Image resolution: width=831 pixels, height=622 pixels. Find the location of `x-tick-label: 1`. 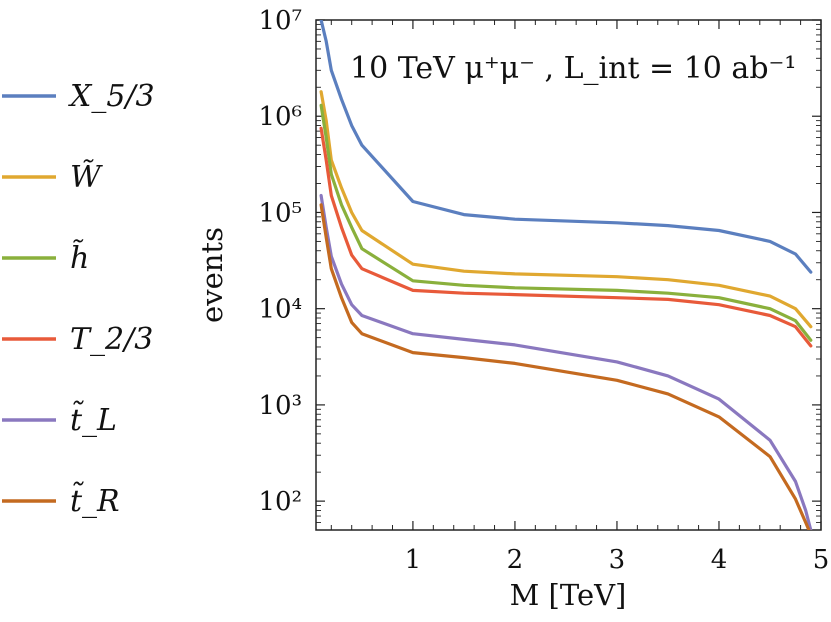

x-tick-label: 1 is located at coordinates (413, 560).